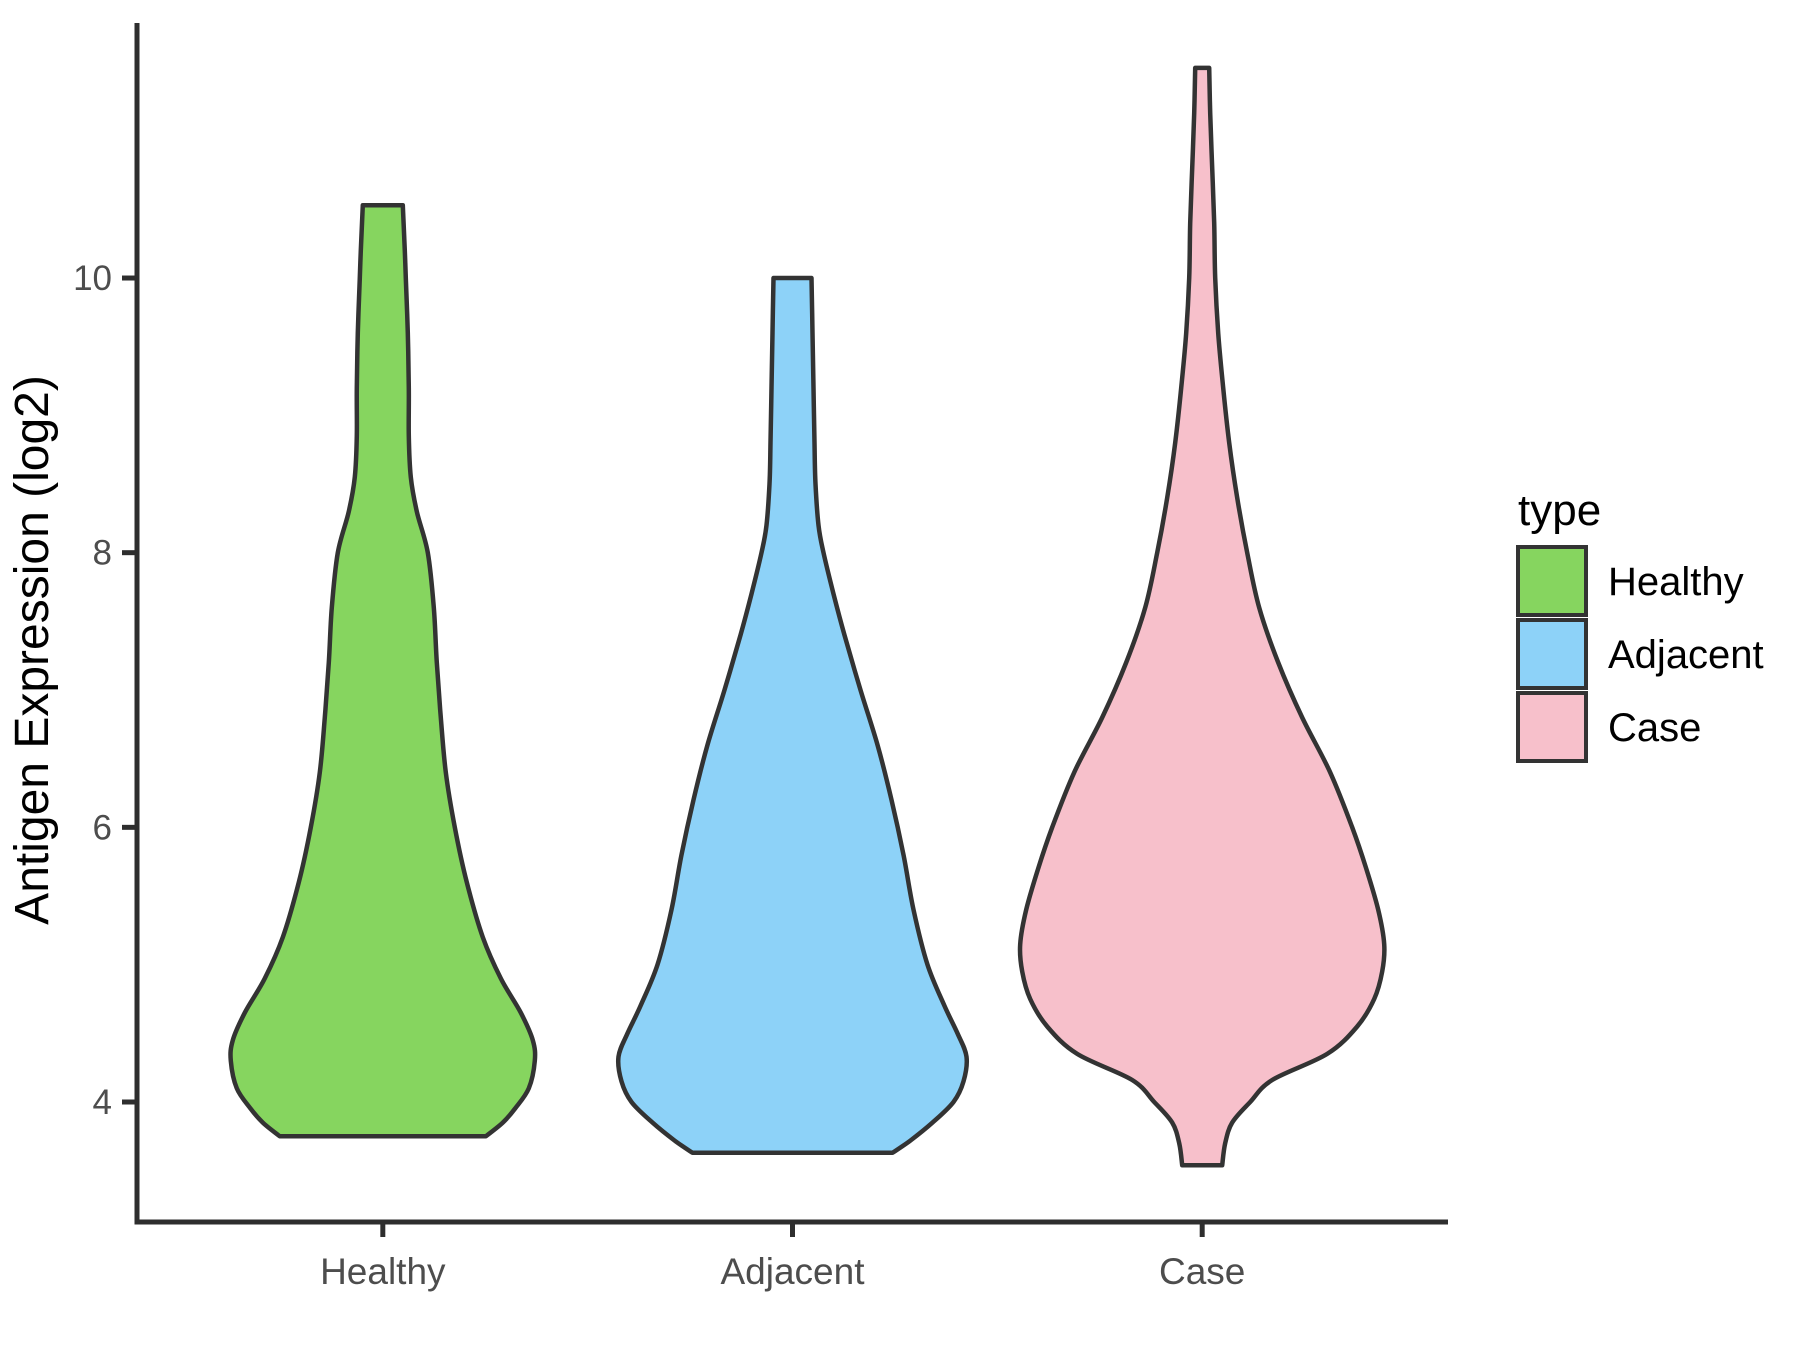  I want to click on violin-adjacent, so click(792, 715).